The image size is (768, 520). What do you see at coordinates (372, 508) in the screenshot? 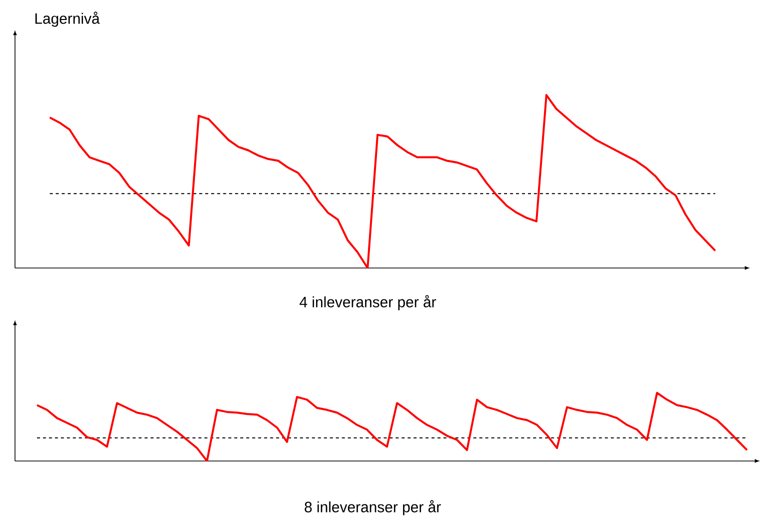
I see `x-axis-title: 8 inleveranser per år` at bounding box center [372, 508].